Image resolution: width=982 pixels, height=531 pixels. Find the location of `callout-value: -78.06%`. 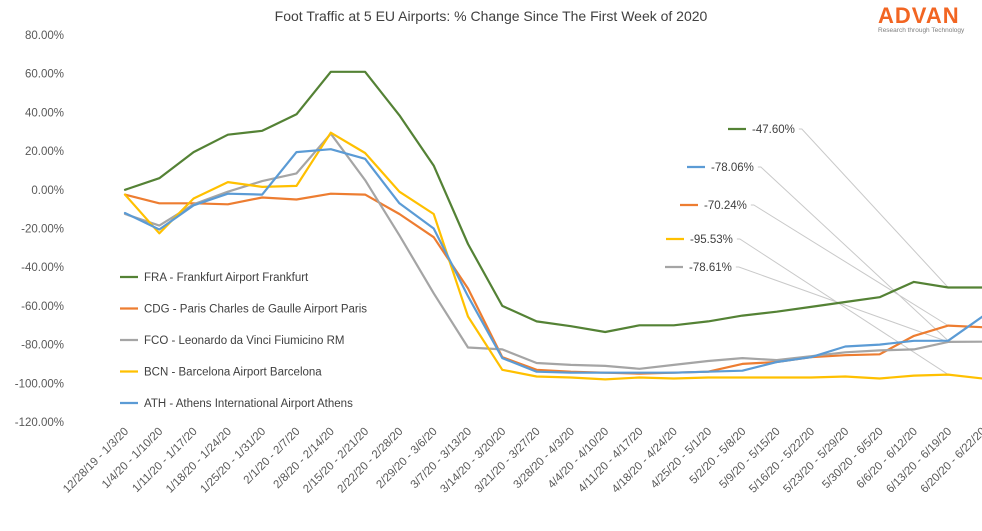

callout-value: -78.06% is located at coordinates (732, 168).